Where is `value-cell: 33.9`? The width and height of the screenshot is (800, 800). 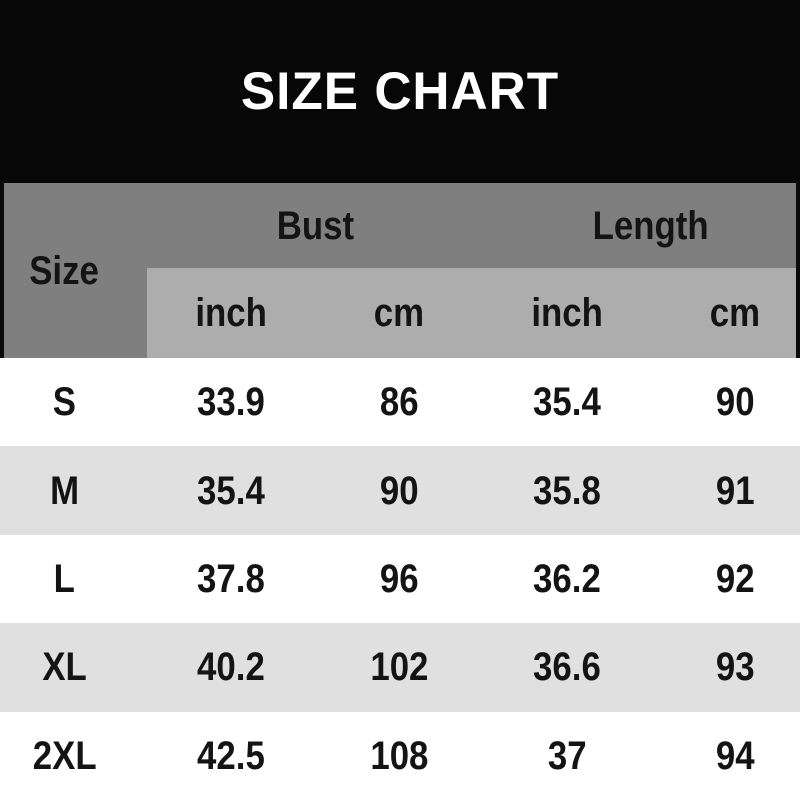
value-cell: 33.9 is located at coordinates (231, 402).